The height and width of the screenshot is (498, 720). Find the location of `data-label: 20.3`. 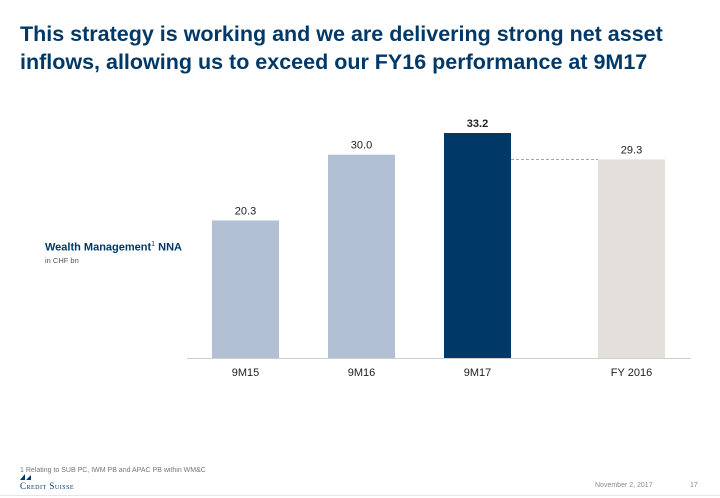

data-label: 20.3 is located at coordinates (245, 211).